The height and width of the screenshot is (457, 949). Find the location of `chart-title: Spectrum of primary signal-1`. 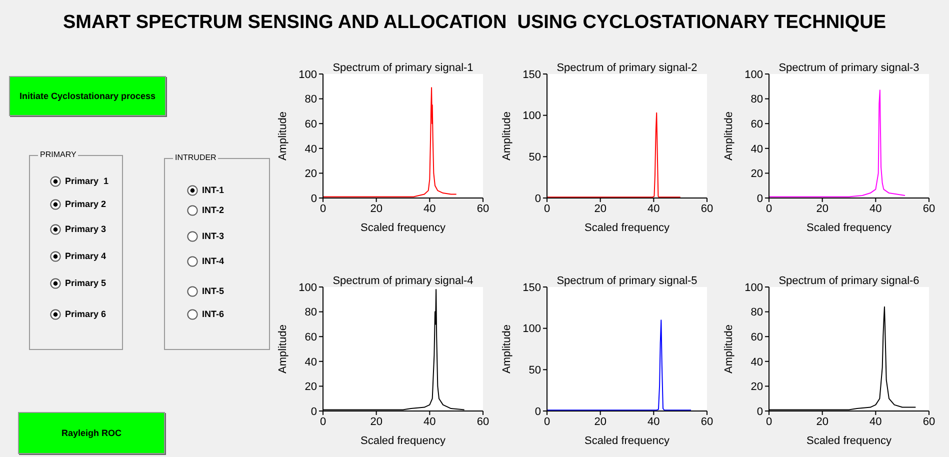

chart-title: Spectrum of primary signal-1 is located at coordinates (403, 68).